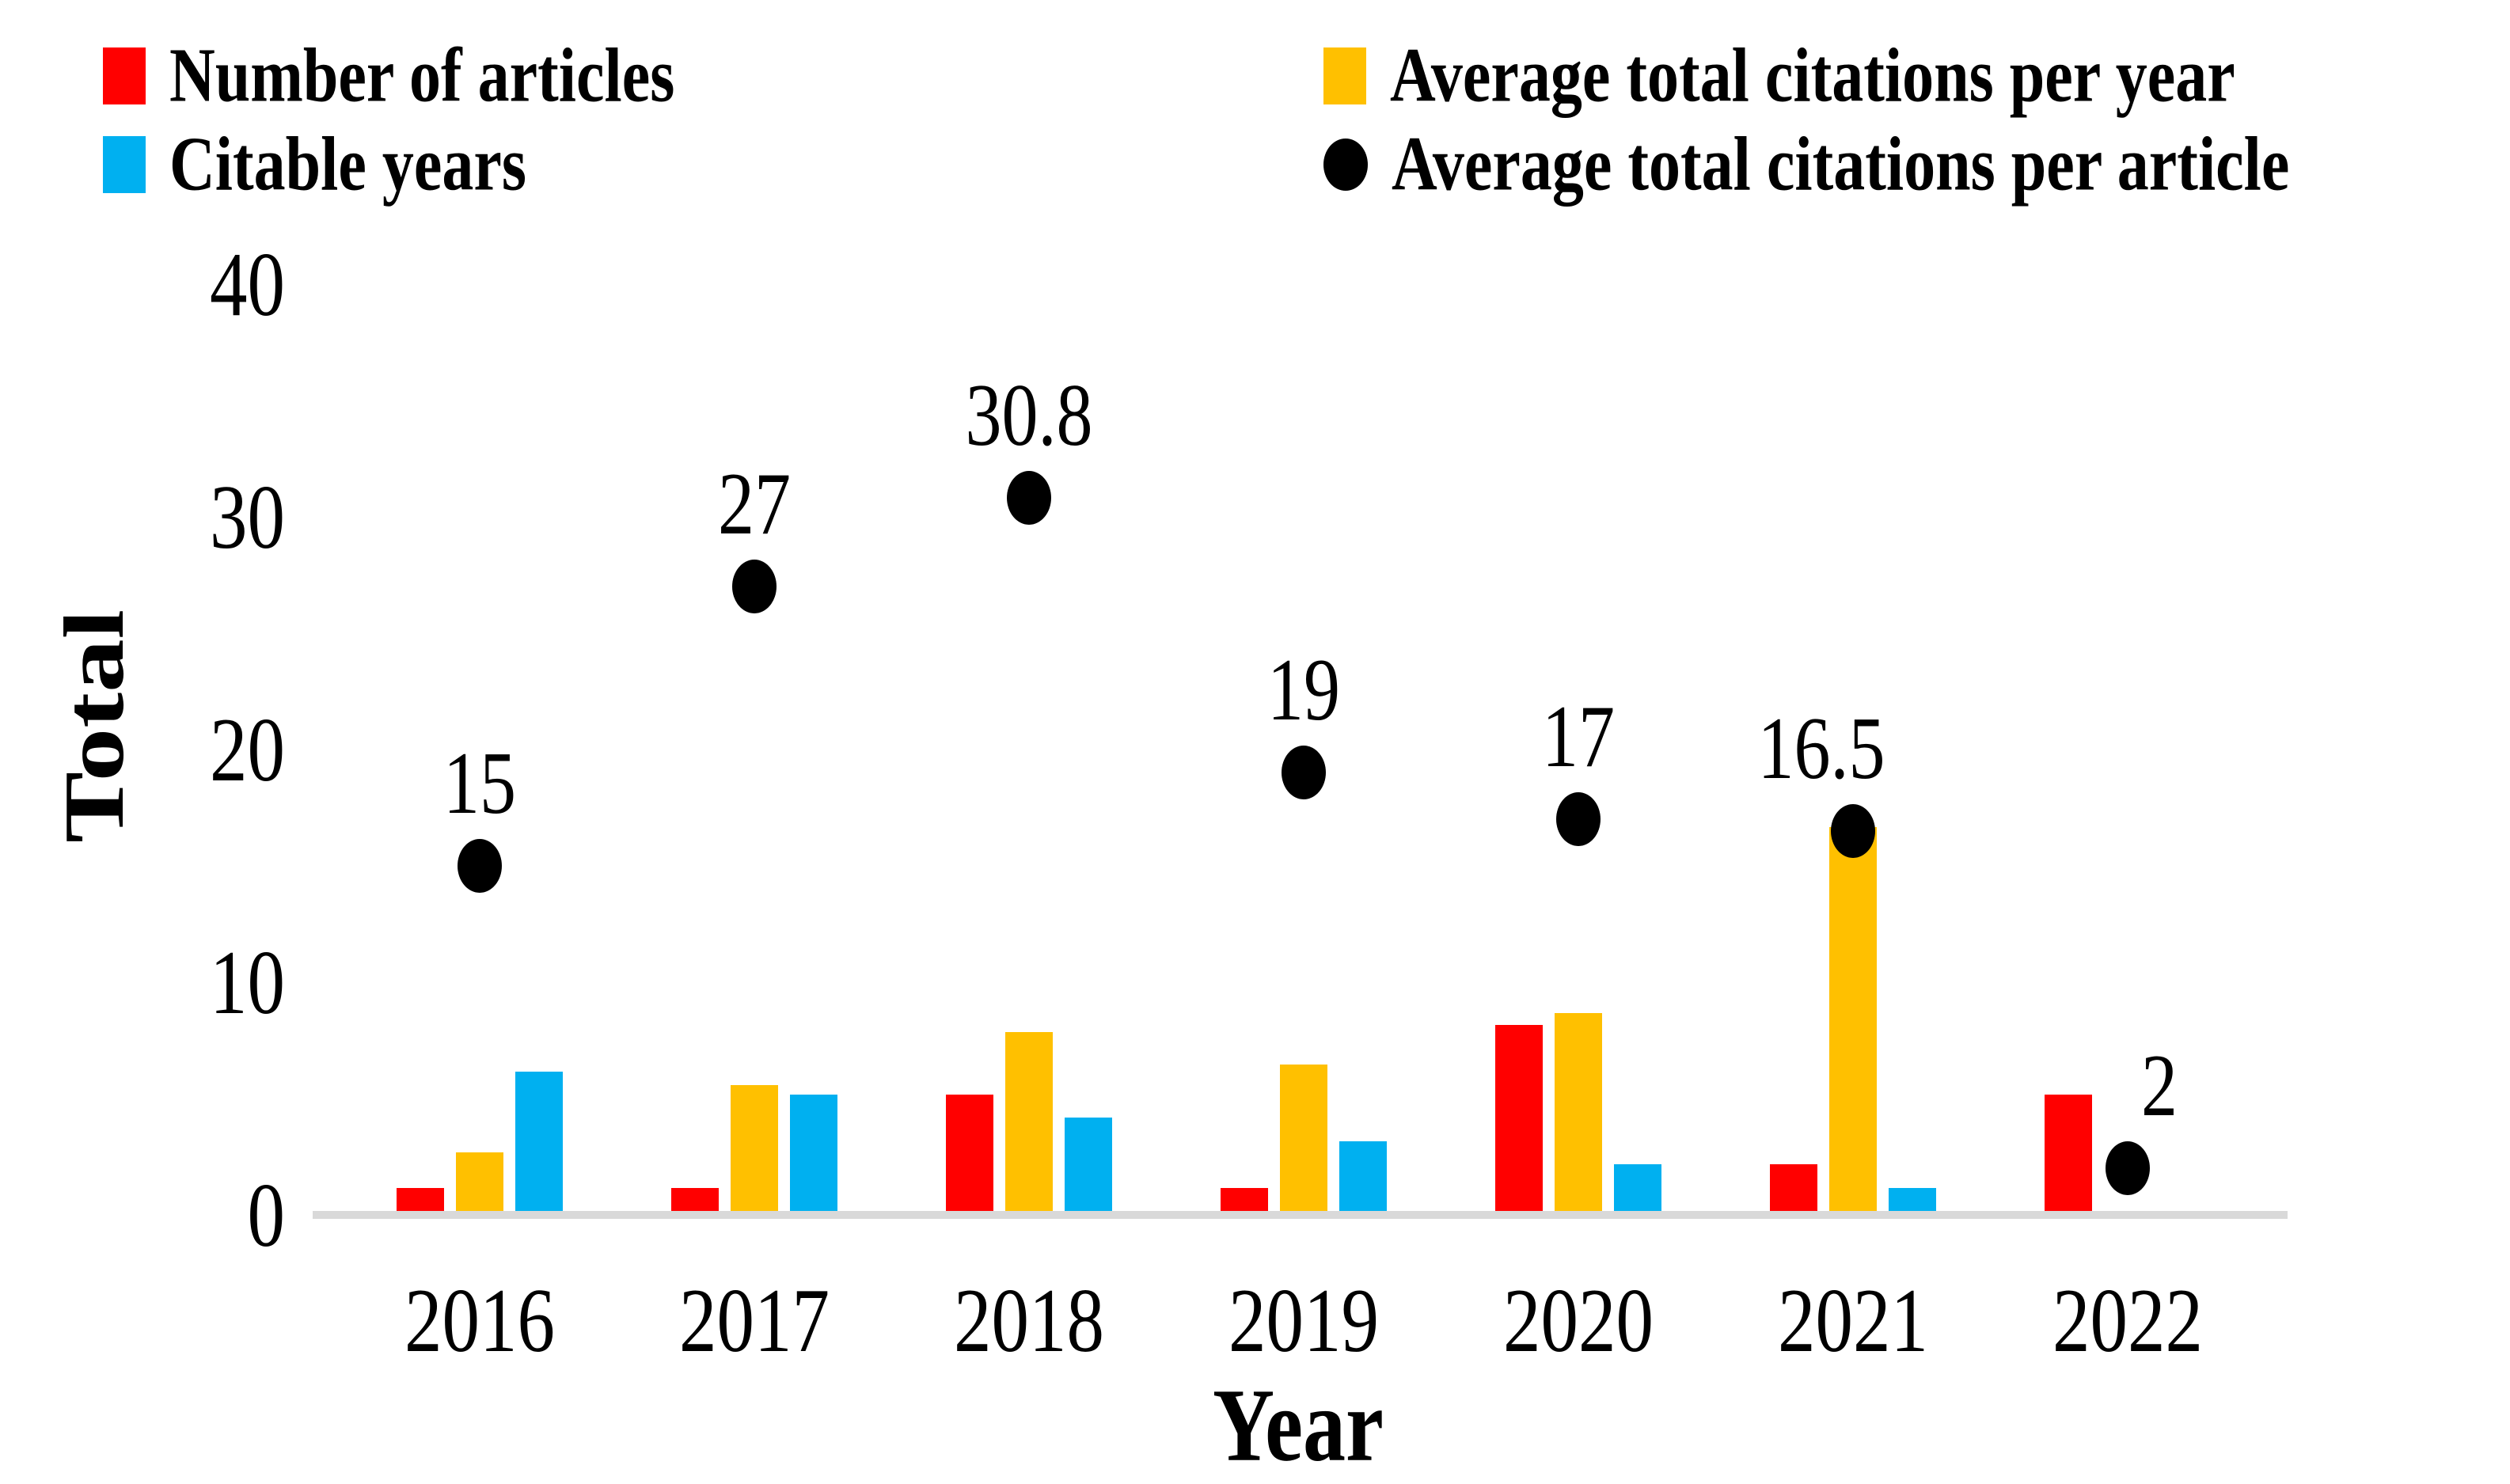  Describe the element at coordinates (754, 503) in the screenshot. I see `point-label-2017: 27` at that location.